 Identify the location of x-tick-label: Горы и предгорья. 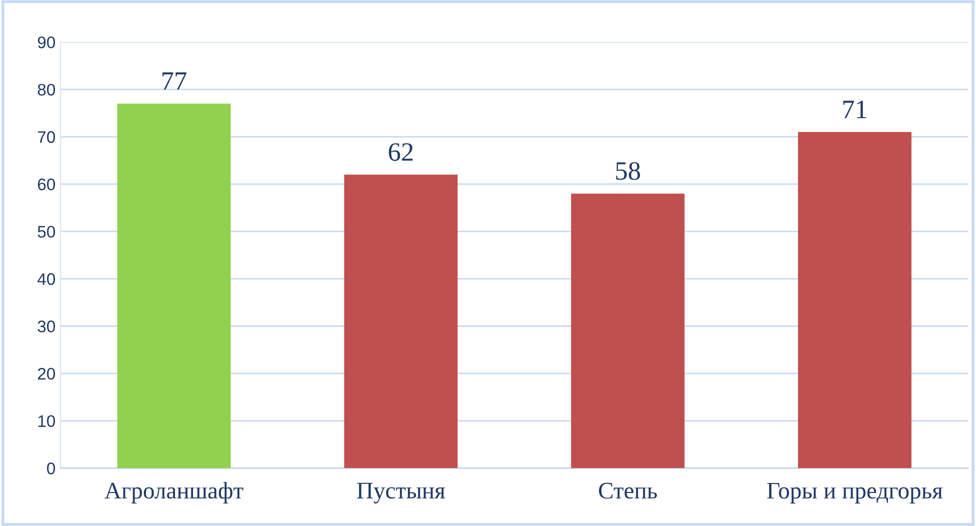
(855, 493).